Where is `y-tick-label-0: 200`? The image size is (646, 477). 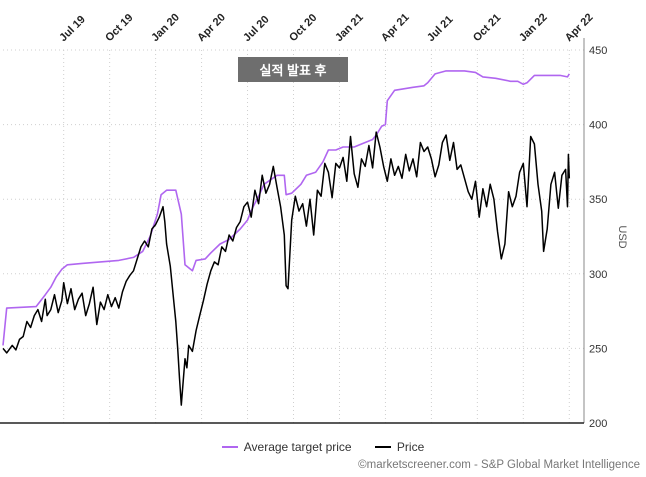 y-tick-label-0: 200 is located at coordinates (598, 424).